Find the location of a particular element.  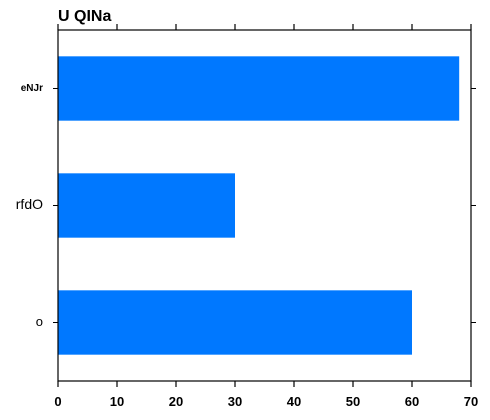

chart-title: U QINa is located at coordinates (84, 16).